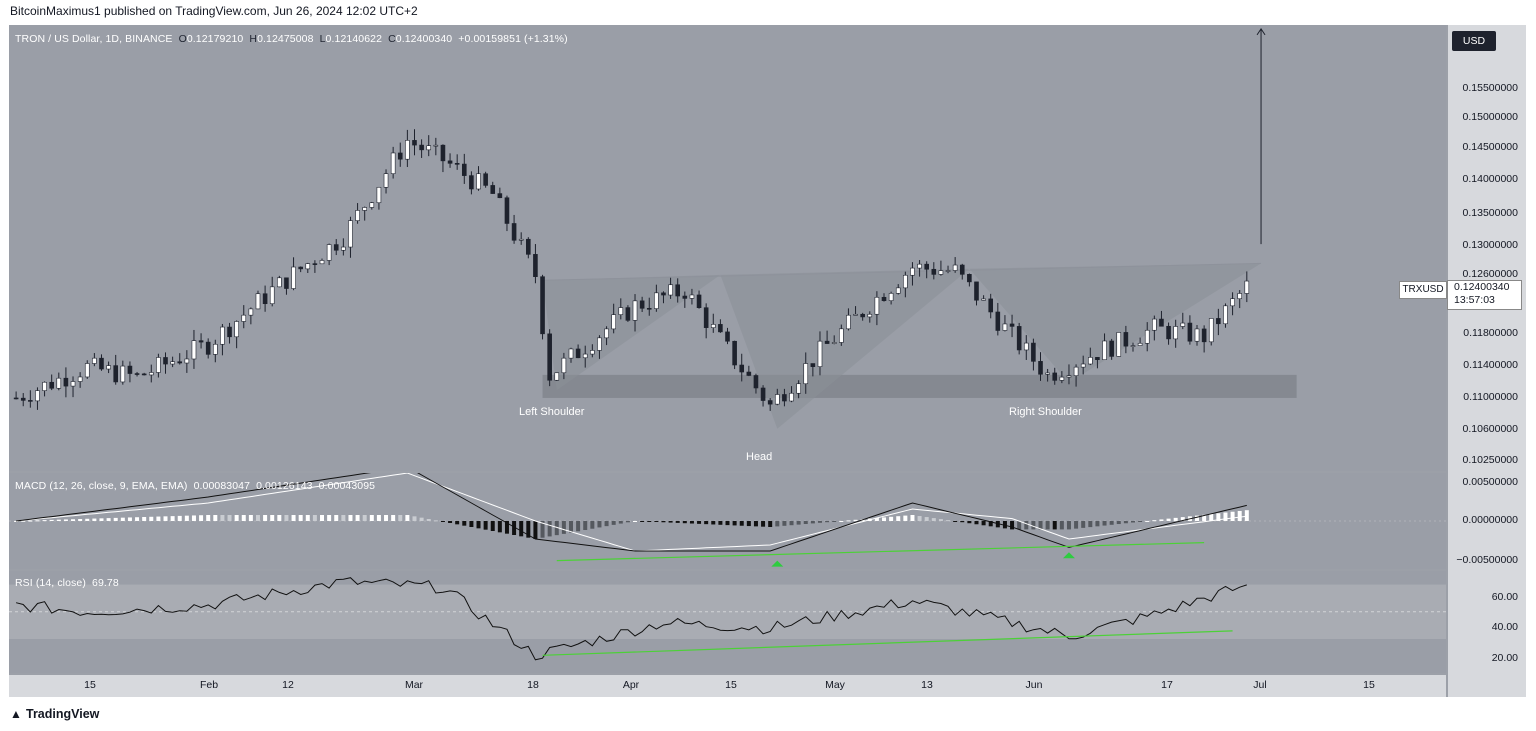 This screenshot has height=731, width=1536. Describe the element at coordinates (1490, 520) in the screenshot. I see `macd-axis-label: 0.00000000` at that location.